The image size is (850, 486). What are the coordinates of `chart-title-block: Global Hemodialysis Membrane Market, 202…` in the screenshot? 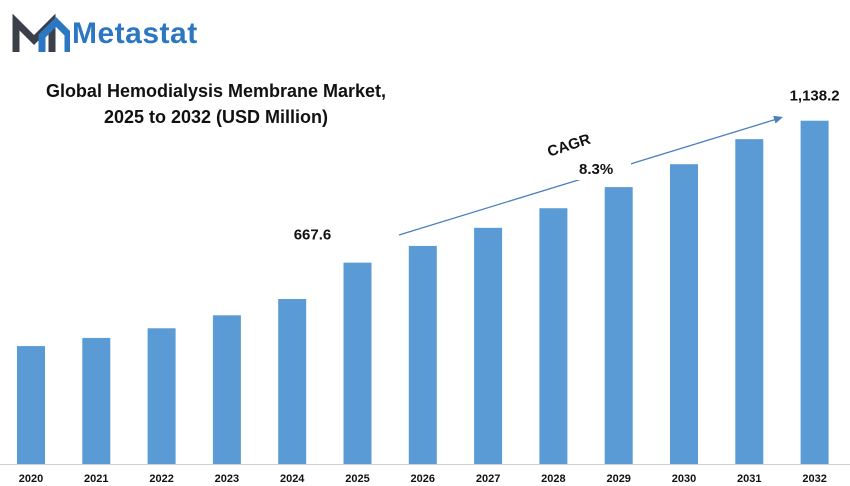 It's located at (216, 104).